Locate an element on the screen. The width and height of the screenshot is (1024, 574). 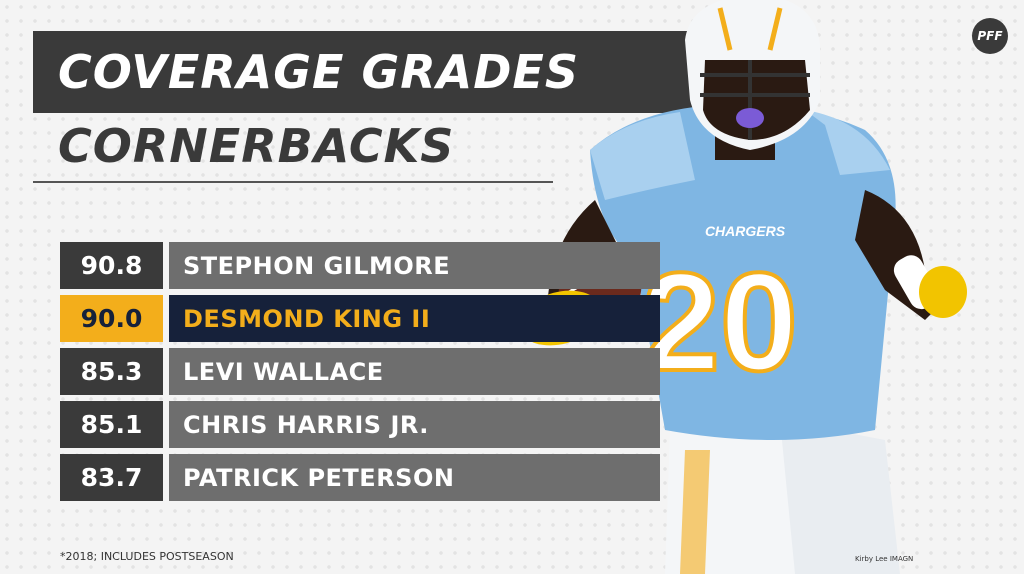
grade-value: 90.0 is located at coordinates (111, 318).